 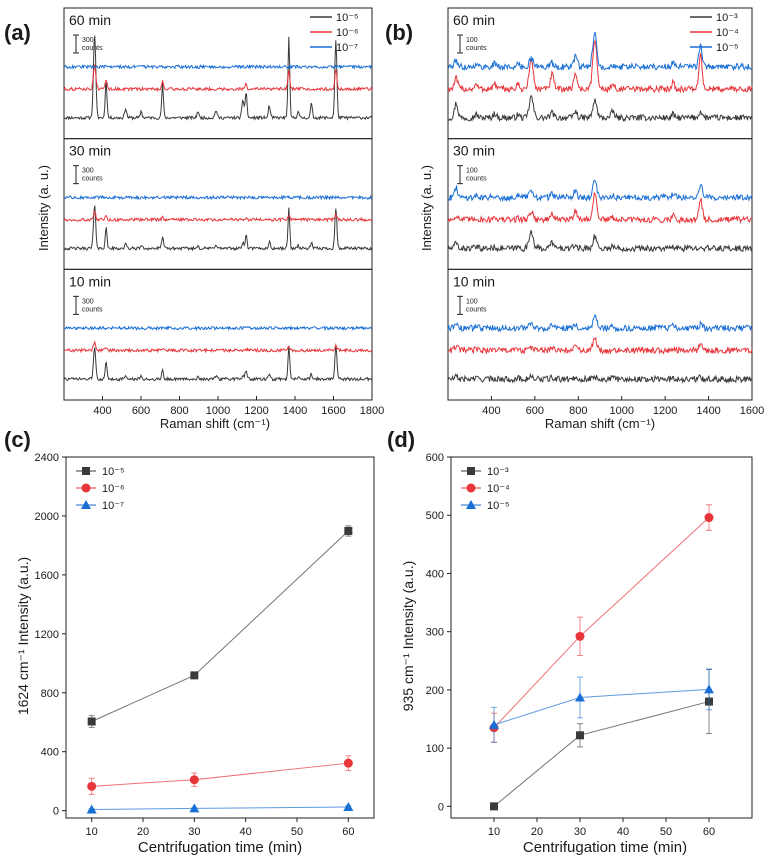 I want to click on x-tick-label: 30, so click(x=194, y=832).